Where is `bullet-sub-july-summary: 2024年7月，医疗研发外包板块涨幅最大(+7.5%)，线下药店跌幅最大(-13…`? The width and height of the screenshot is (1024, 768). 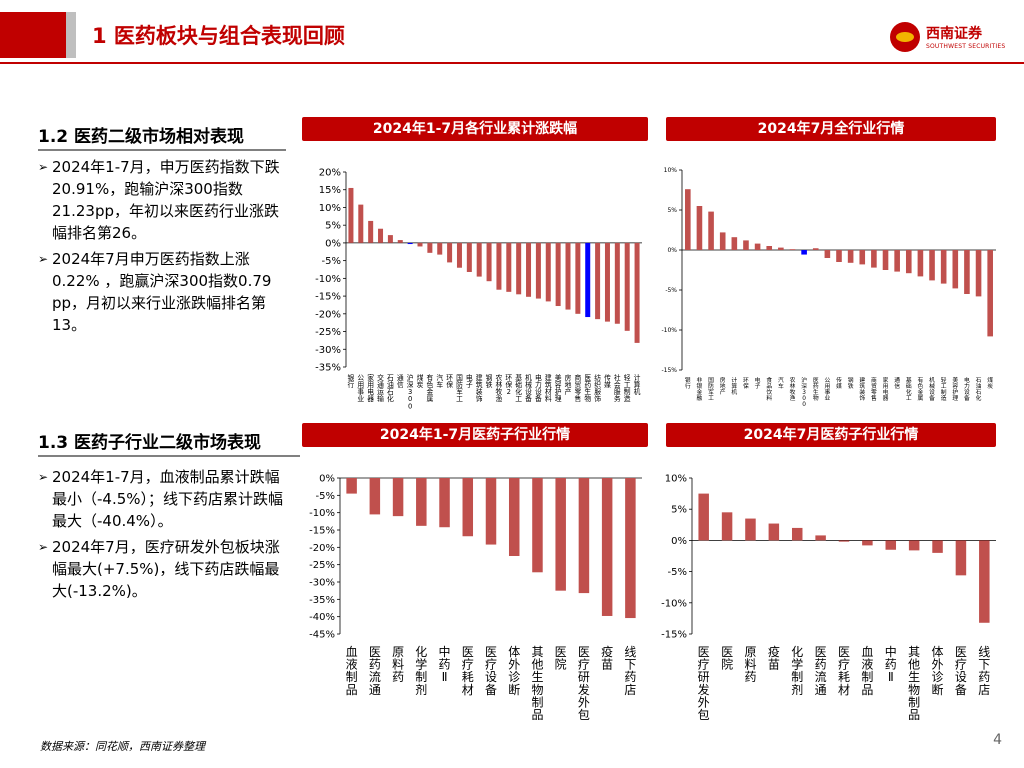
bullet-sub-july-summary: 2024年7月，医疗研发外包板块涨幅最大(+7.5%)，线下药店跌幅最大(-13… is located at coordinates (163, 569).